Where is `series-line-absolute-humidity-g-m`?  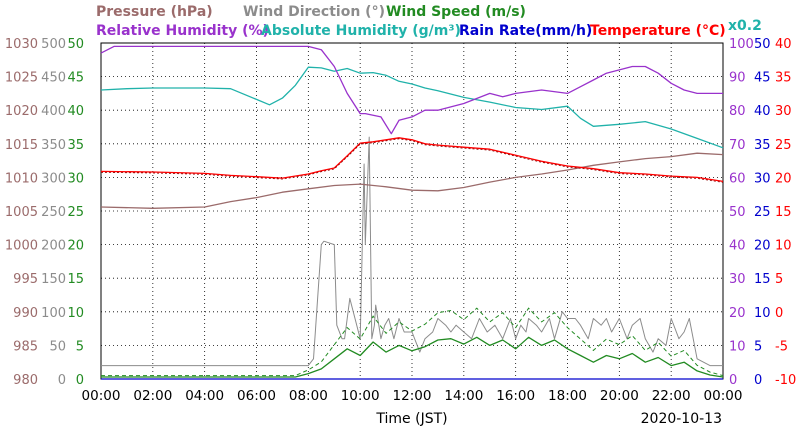
series-line-absolute-humidity-g-m is located at coordinates (412, 107).